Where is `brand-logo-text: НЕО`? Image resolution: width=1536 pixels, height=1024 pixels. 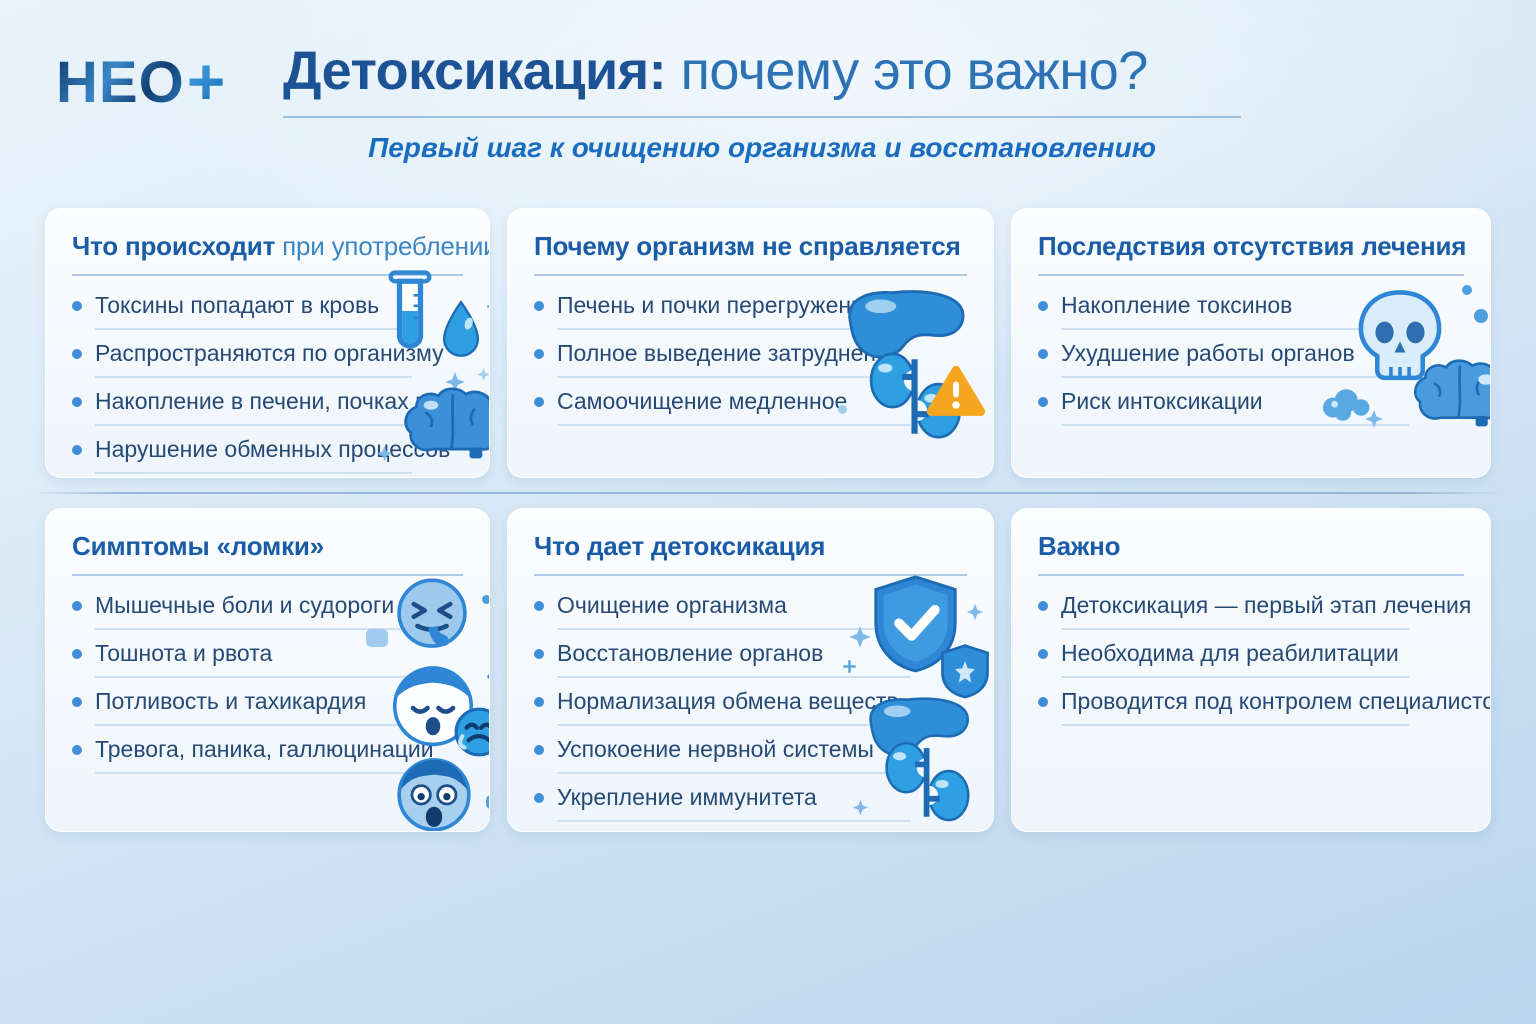 brand-logo-text: НЕО is located at coordinates (120, 82).